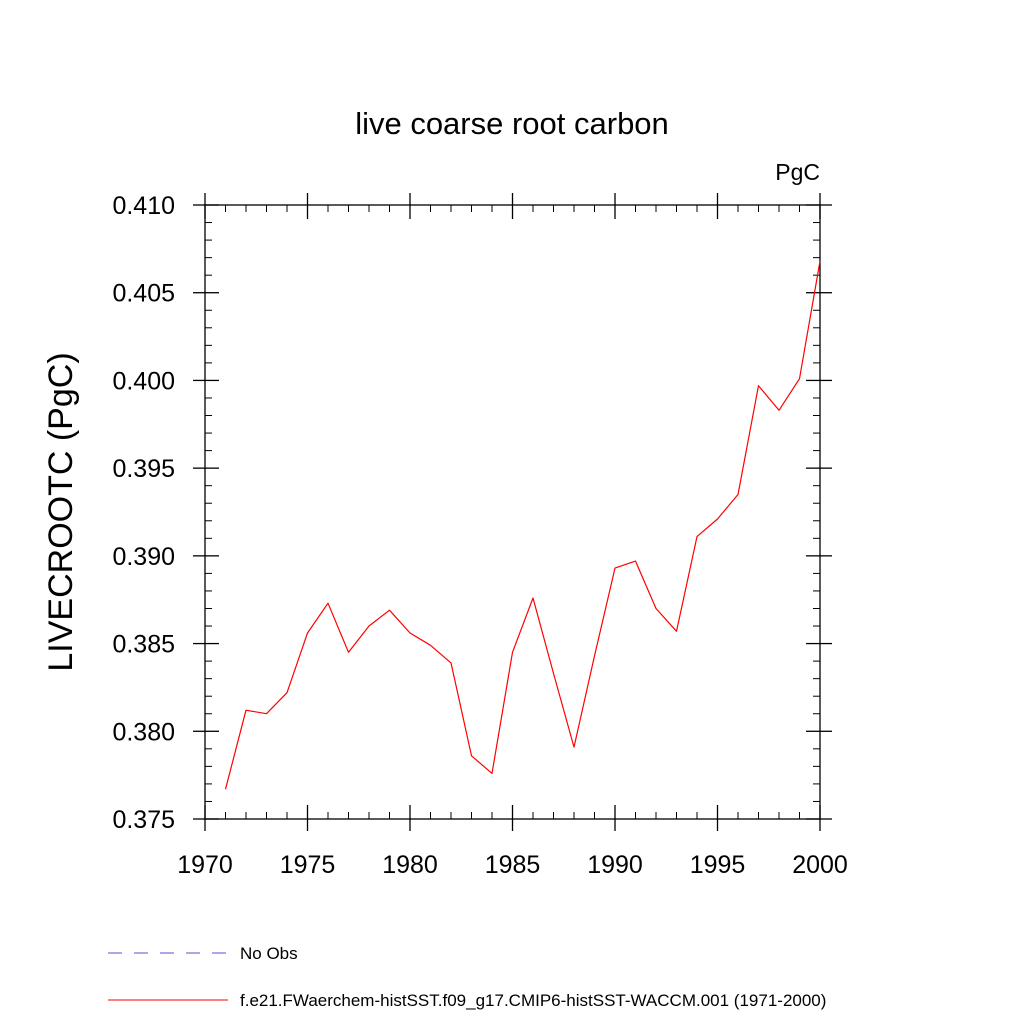  What do you see at coordinates (143, 557) in the screenshot?
I see `y-tick-label: 0.390` at bounding box center [143, 557].